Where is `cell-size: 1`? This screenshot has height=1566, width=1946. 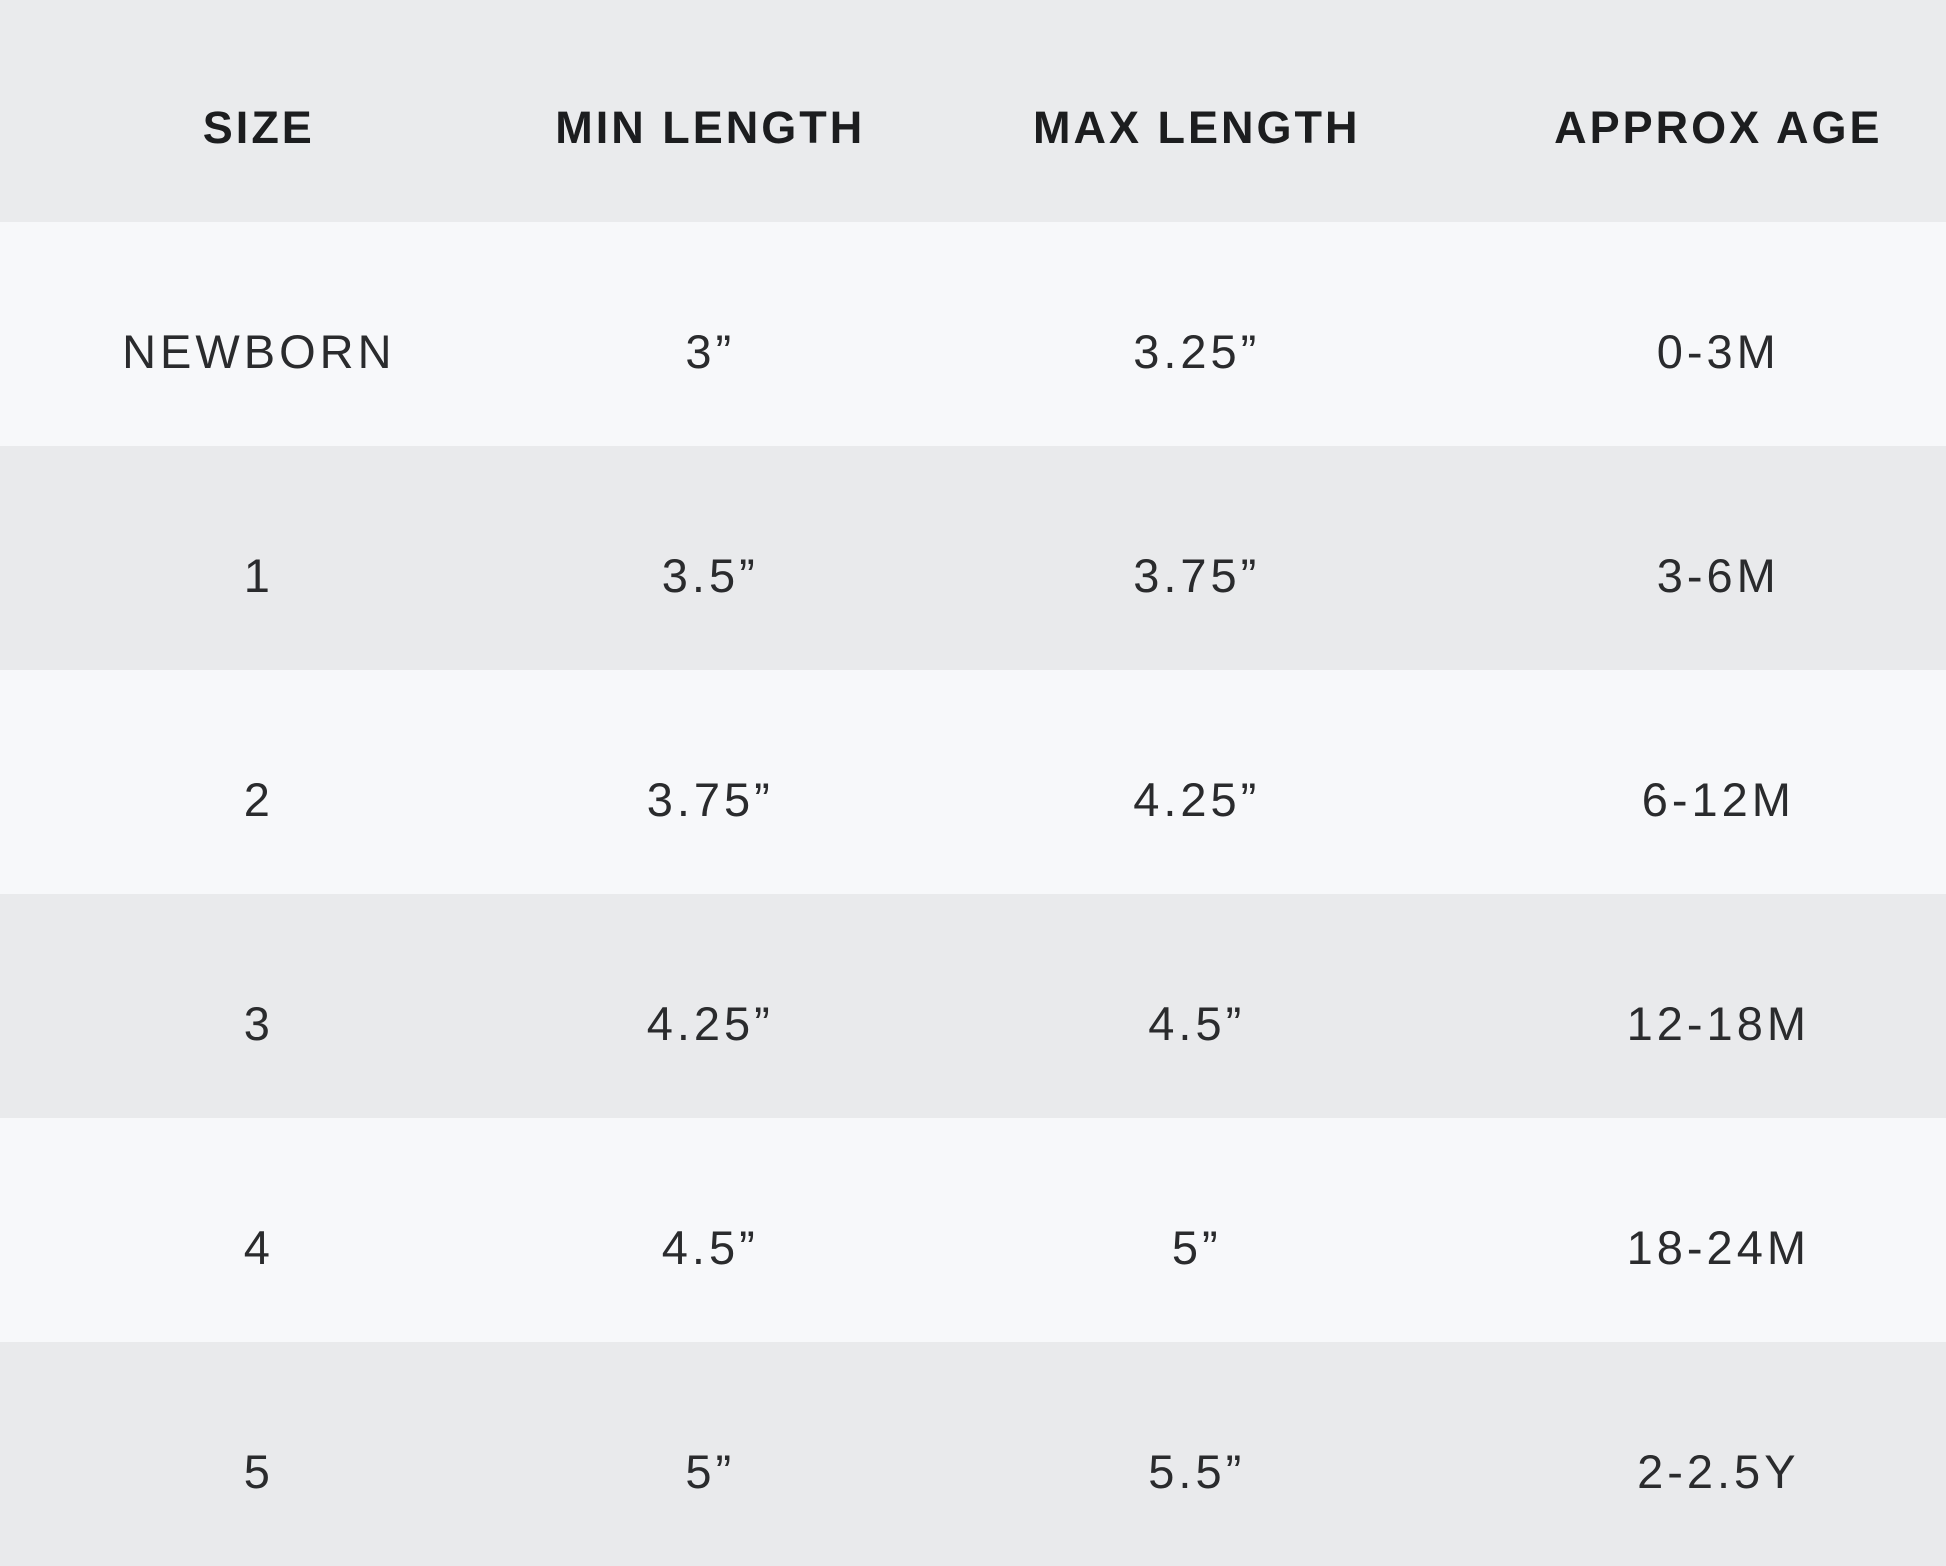
cell-size: 1 is located at coordinates (258, 575).